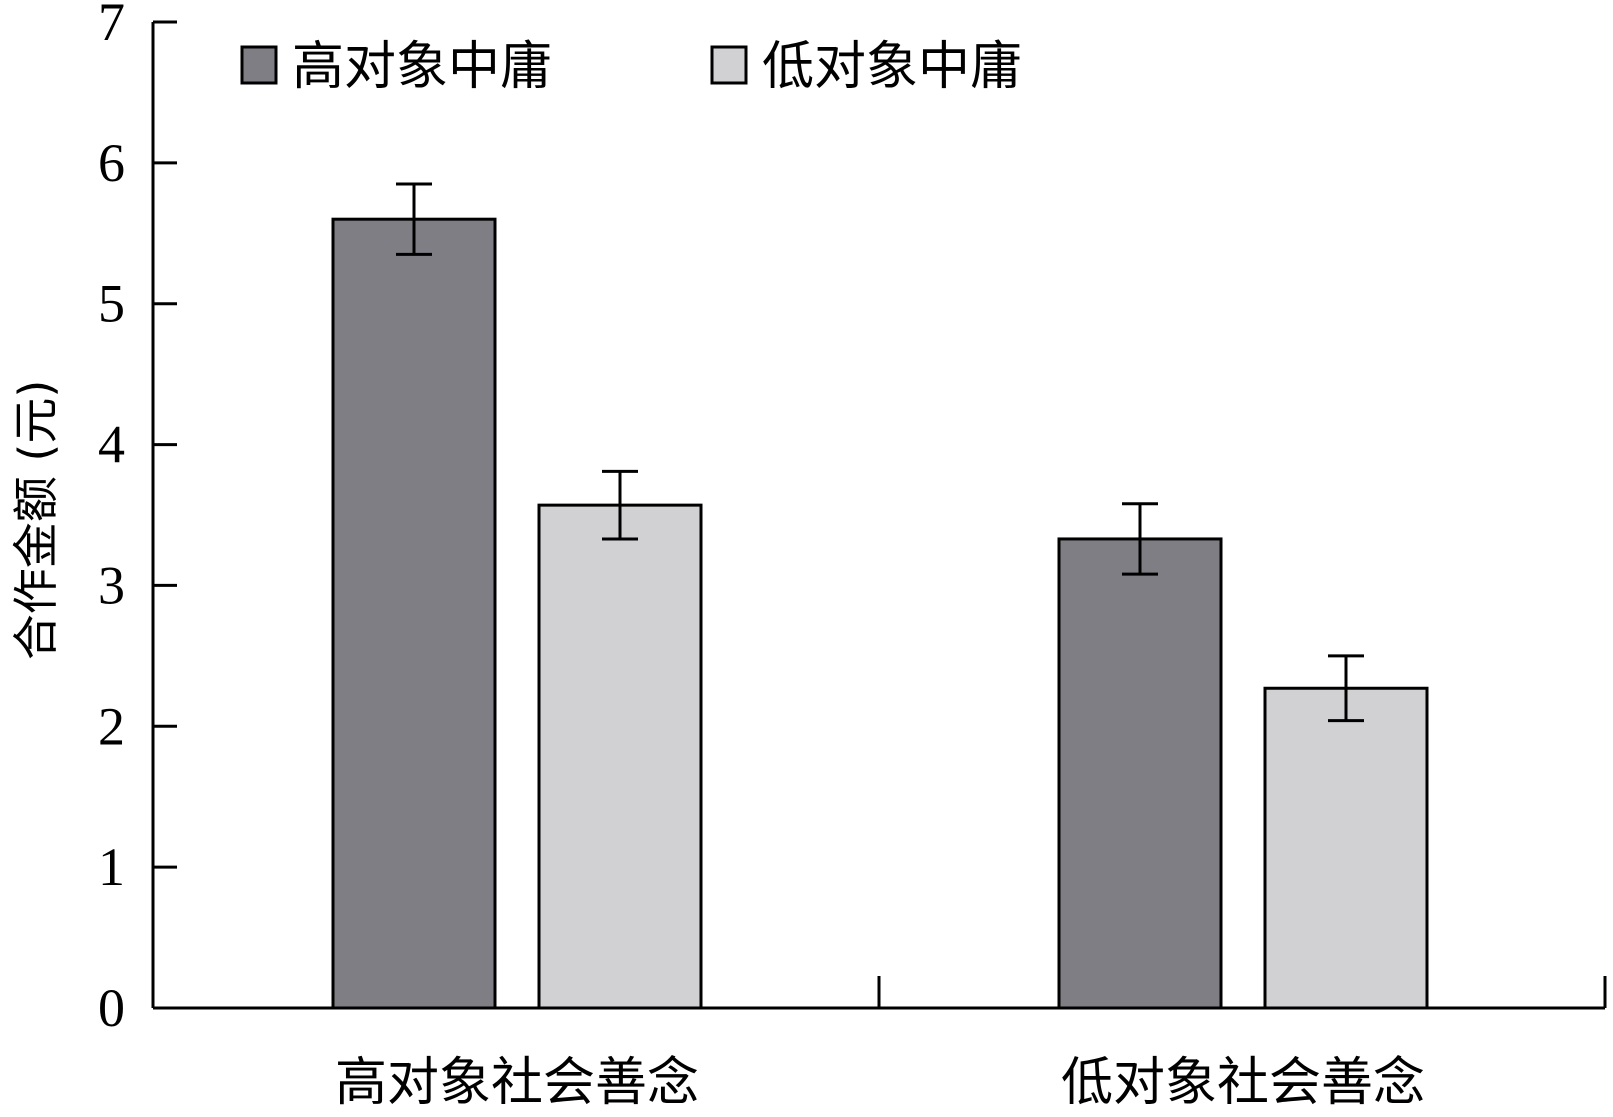  What do you see at coordinates (517, 1083) in the screenshot?
I see `x-category-label: 高对象社会善念` at bounding box center [517, 1083].